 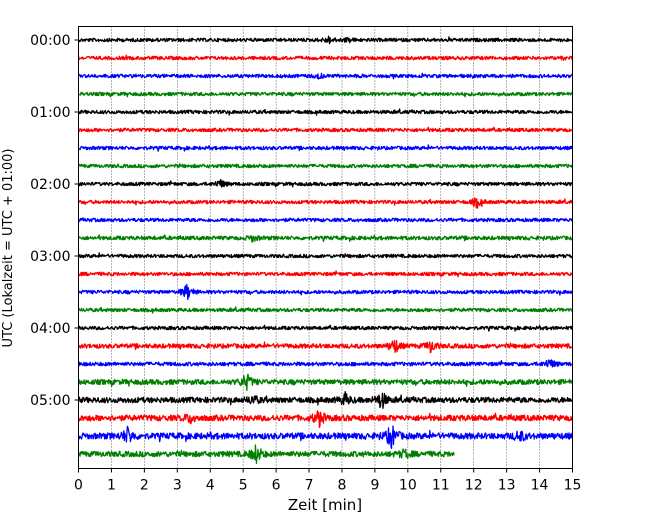 I want to click on x-tick-label: 8, so click(x=342, y=486).